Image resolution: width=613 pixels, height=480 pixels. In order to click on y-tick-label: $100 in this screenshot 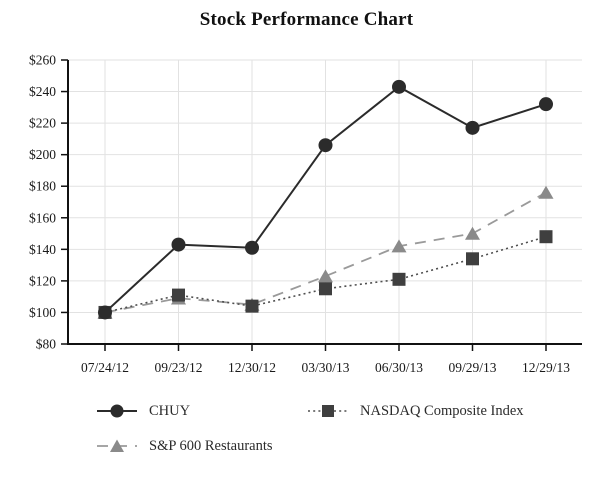, I will do `click(42, 312)`.